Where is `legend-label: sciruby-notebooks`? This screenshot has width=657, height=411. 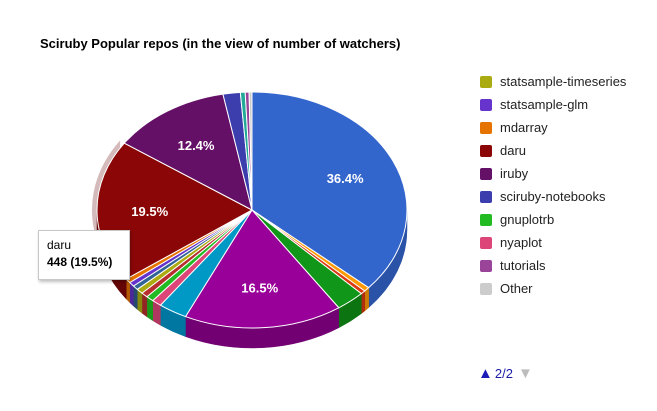
legend-label: sciruby-notebooks is located at coordinates (553, 196).